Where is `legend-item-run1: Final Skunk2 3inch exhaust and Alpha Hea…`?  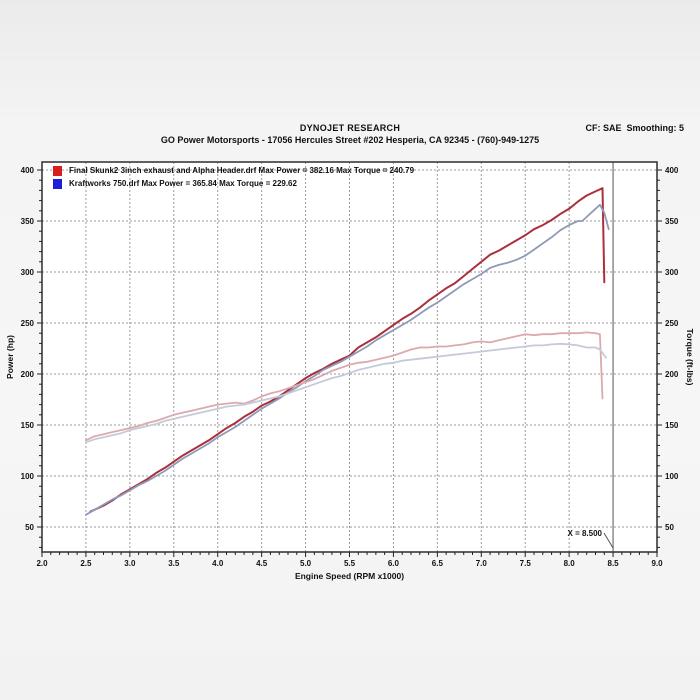
legend-item-run1: Final Skunk2 3inch exhaust and Alpha Hea… is located at coordinates (233, 170).